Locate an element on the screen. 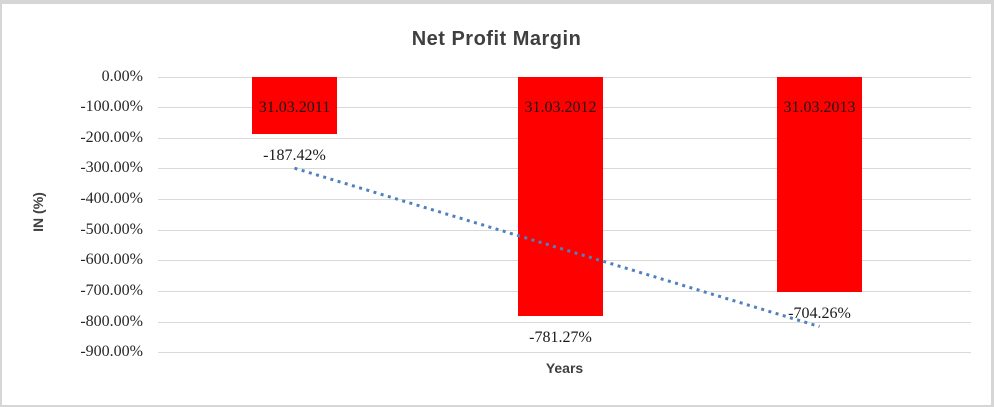  y-axis-tick-label: -900.00% is located at coordinates (111, 352).